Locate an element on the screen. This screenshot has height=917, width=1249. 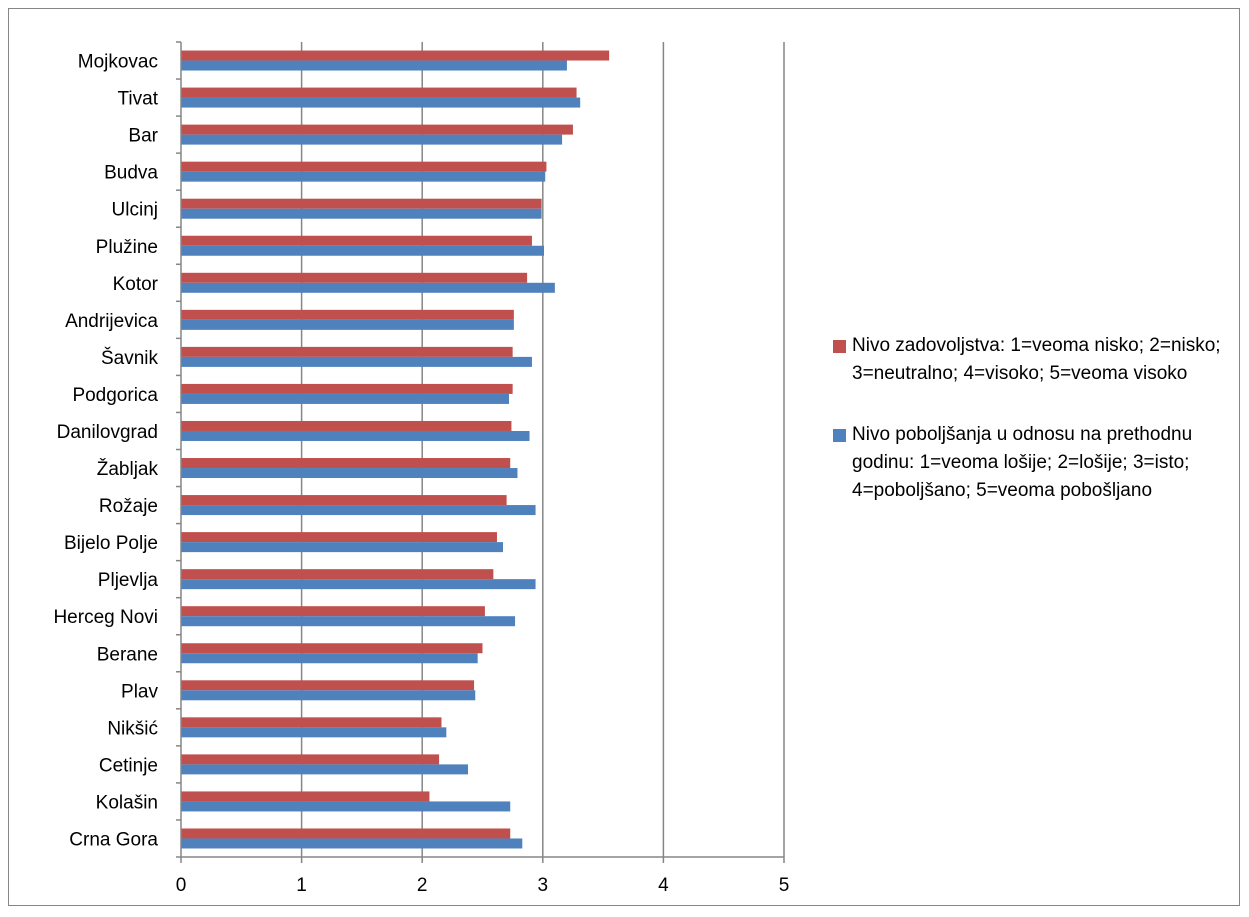
x-tick-label: 0 is located at coordinates (181, 885).